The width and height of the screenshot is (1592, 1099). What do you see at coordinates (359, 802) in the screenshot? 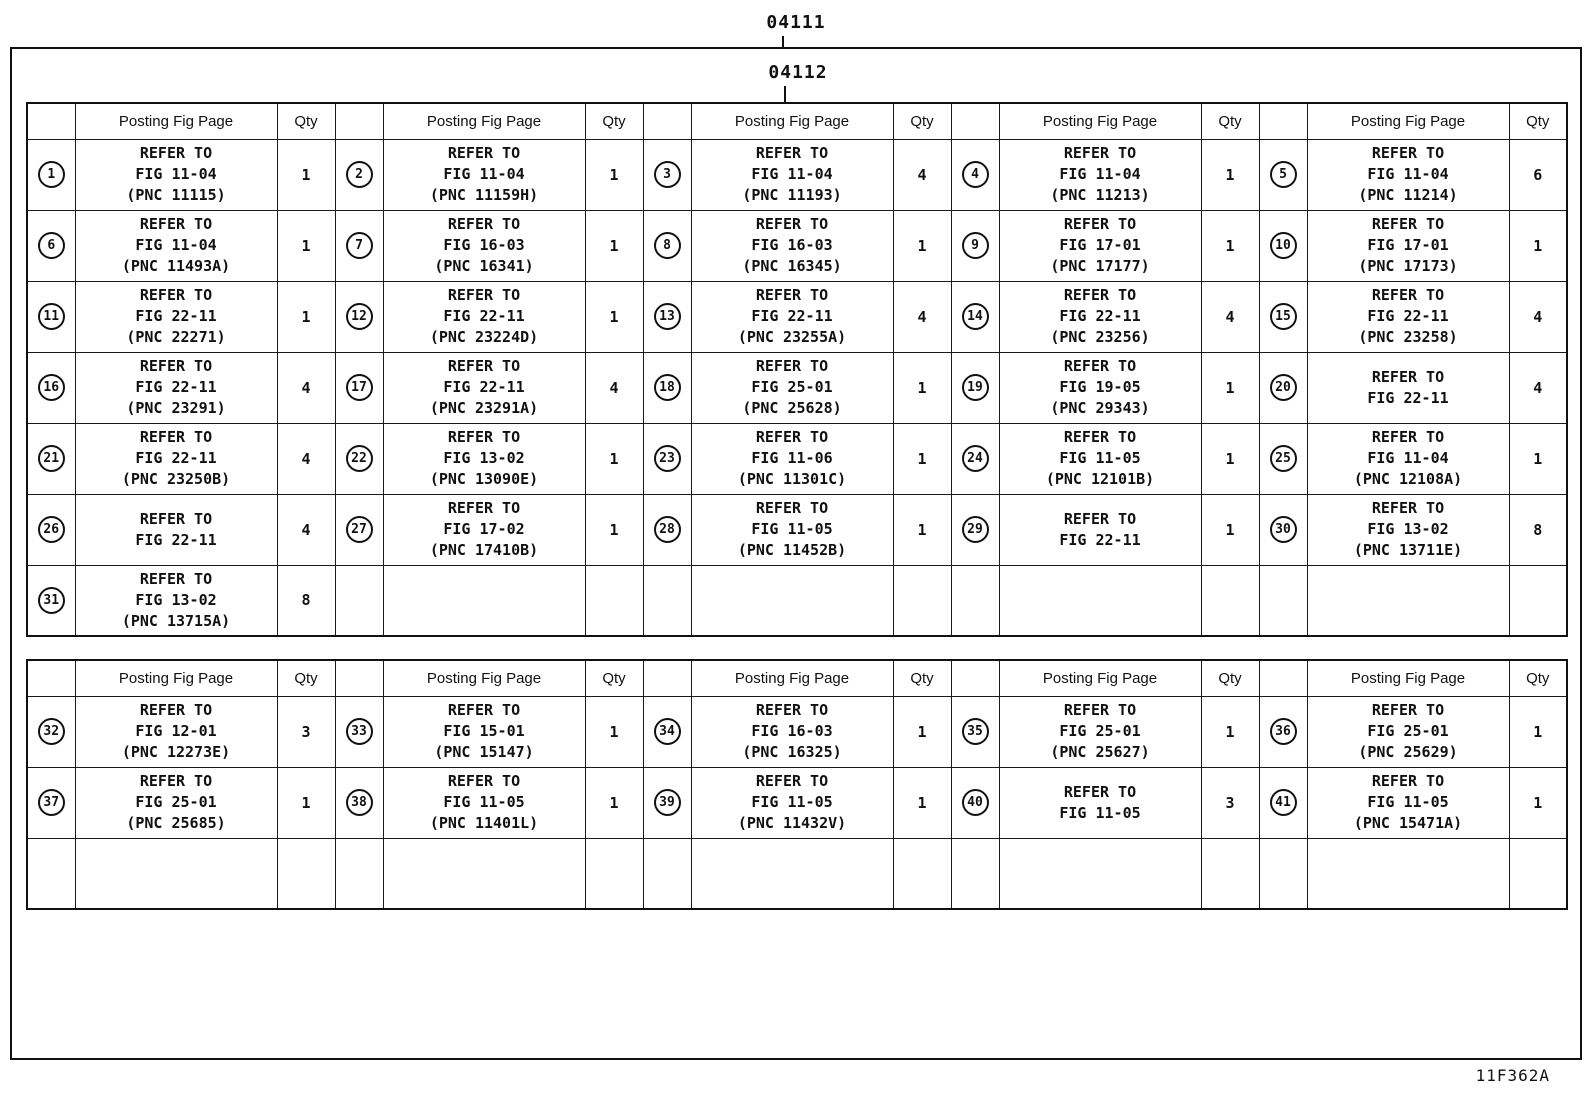
I see `item-number-circle: 38` at bounding box center [359, 802].